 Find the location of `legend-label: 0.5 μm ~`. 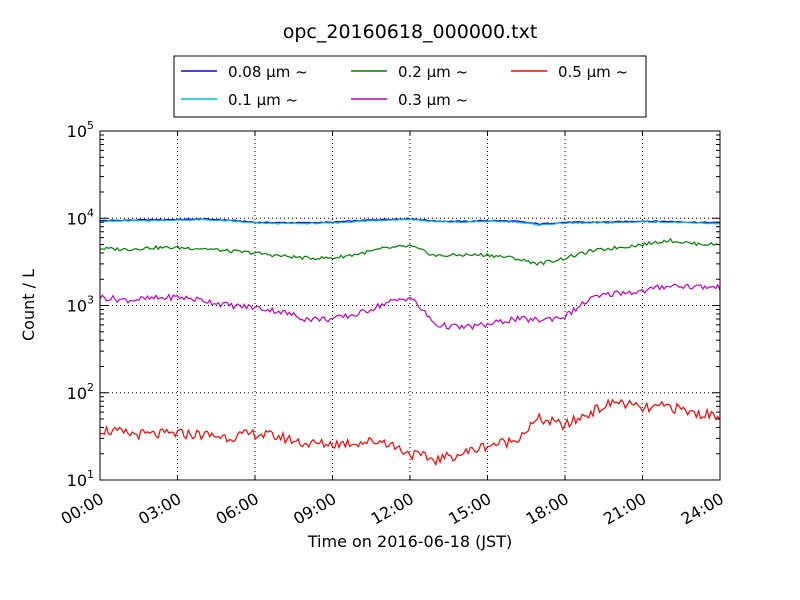

legend-label: 0.5 μm ~ is located at coordinates (593, 72).